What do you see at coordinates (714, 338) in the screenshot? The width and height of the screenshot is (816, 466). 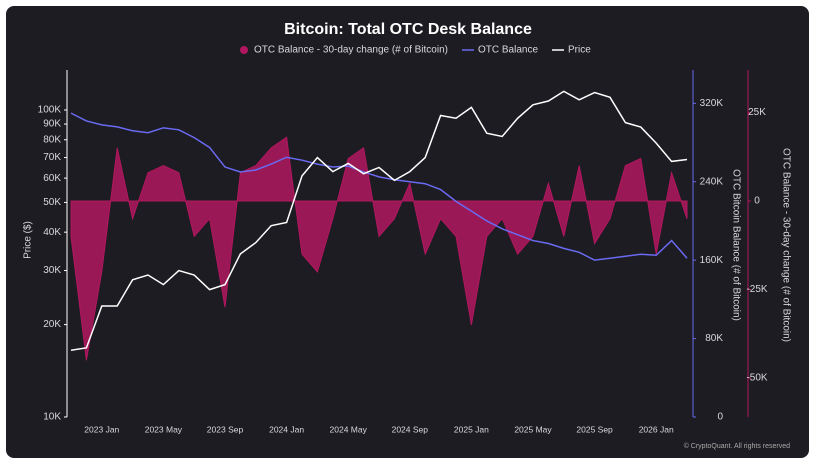 I see `y2-tick-label: 80K` at bounding box center [714, 338].